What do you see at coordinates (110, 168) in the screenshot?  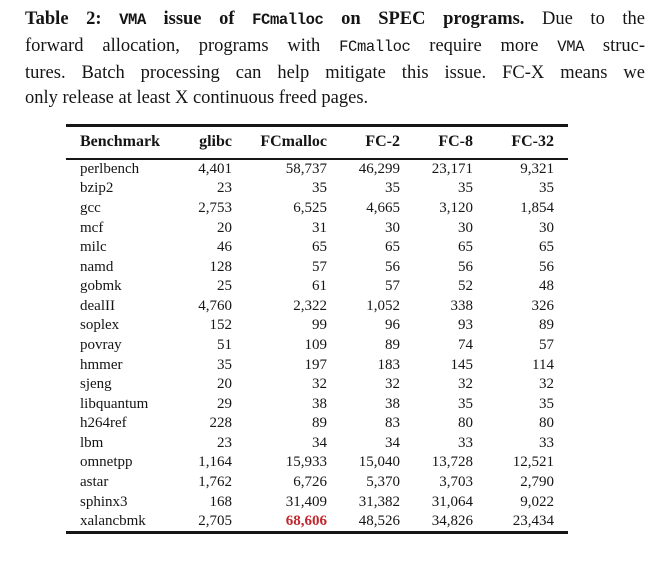 I see `benchmark-name: perlbench` at bounding box center [110, 168].